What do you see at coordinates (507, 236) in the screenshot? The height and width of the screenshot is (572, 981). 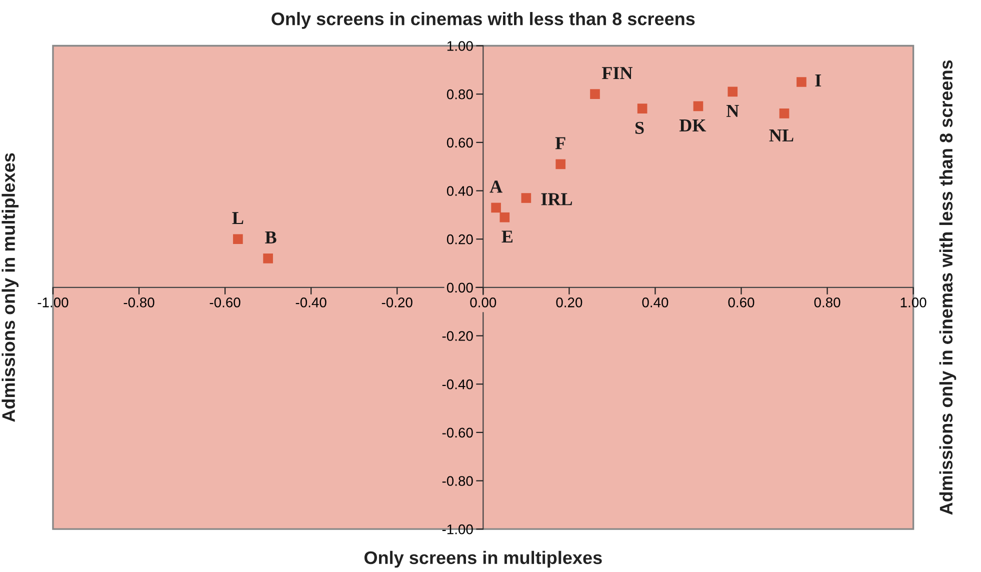 I see `annotation: E` at bounding box center [507, 236].